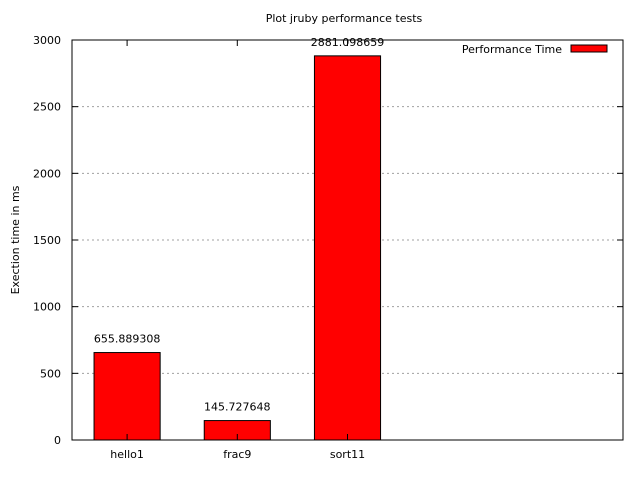 This screenshot has height=480, width=640. Describe the element at coordinates (512, 49) in the screenshot. I see `legend-label: Performance Time` at that location.